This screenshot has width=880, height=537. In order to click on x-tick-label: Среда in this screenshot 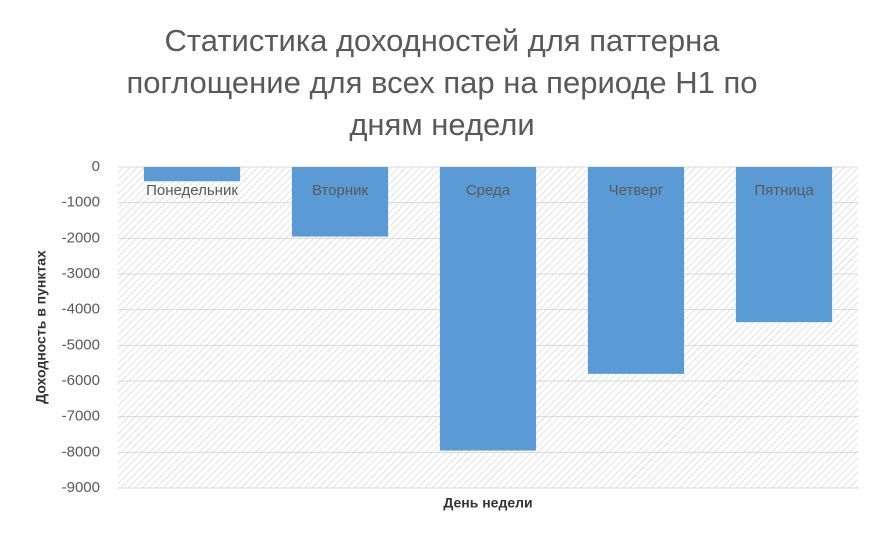, I will do `click(488, 190)`.